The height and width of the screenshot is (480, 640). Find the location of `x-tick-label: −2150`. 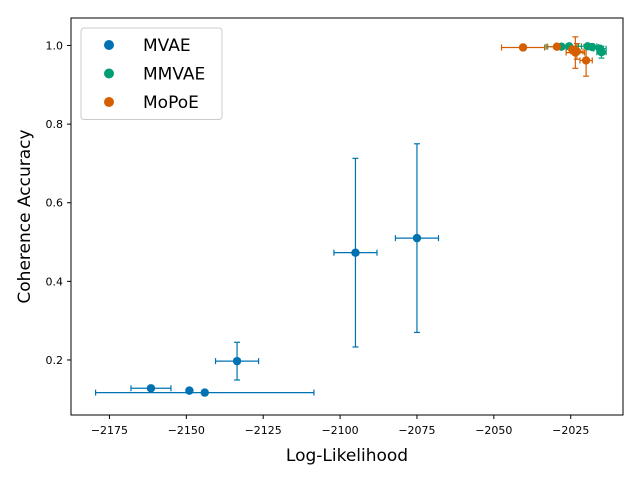

x-tick-label: −2150 is located at coordinates (186, 430).